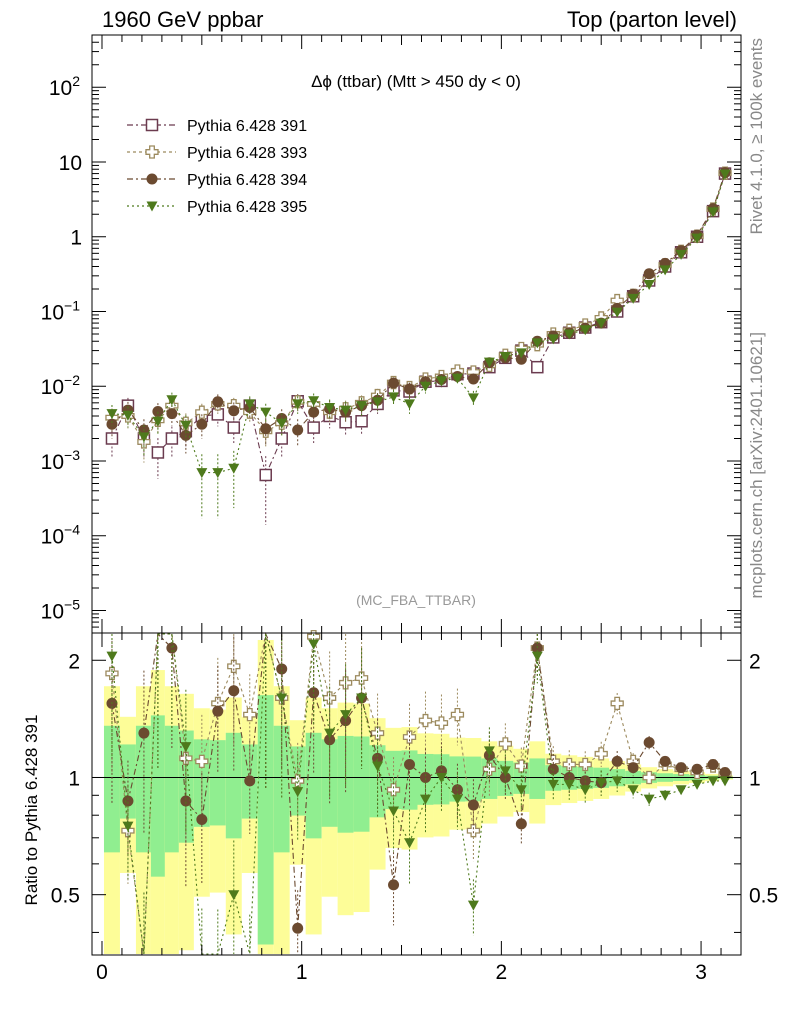  I want to click on legend-label: Pythia 6.428 394, so click(247, 180).